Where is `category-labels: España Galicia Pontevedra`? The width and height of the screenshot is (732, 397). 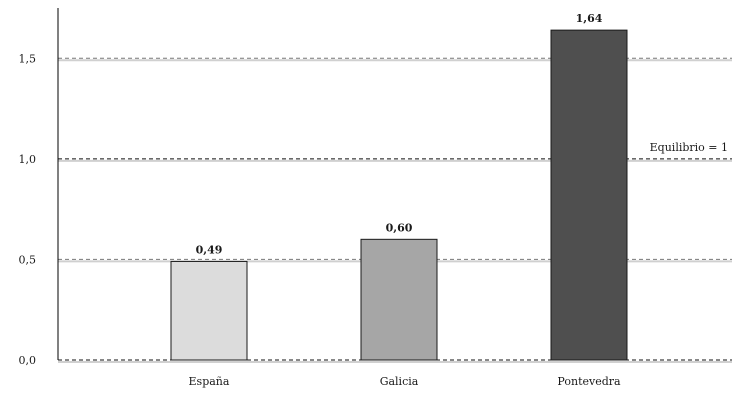
category-labels: España Galicia Pontevedra is located at coordinates (405, 381).